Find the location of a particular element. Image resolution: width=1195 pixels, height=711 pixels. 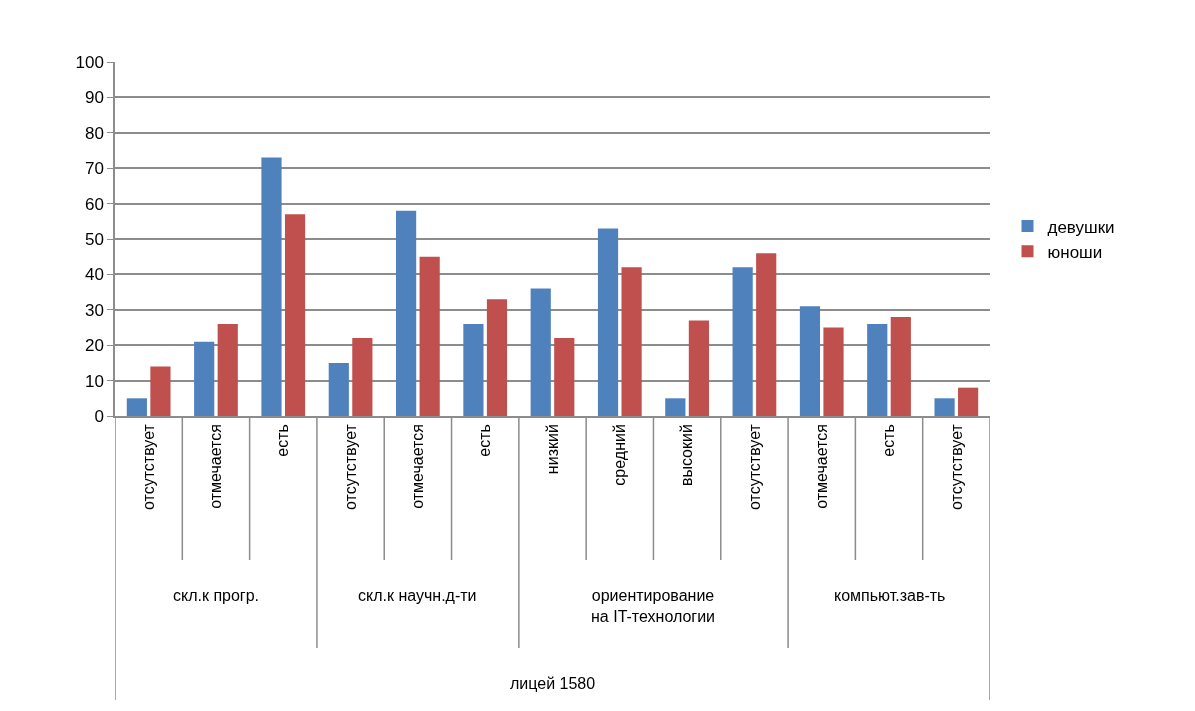

legend-label: юноши is located at coordinates (1075, 252).